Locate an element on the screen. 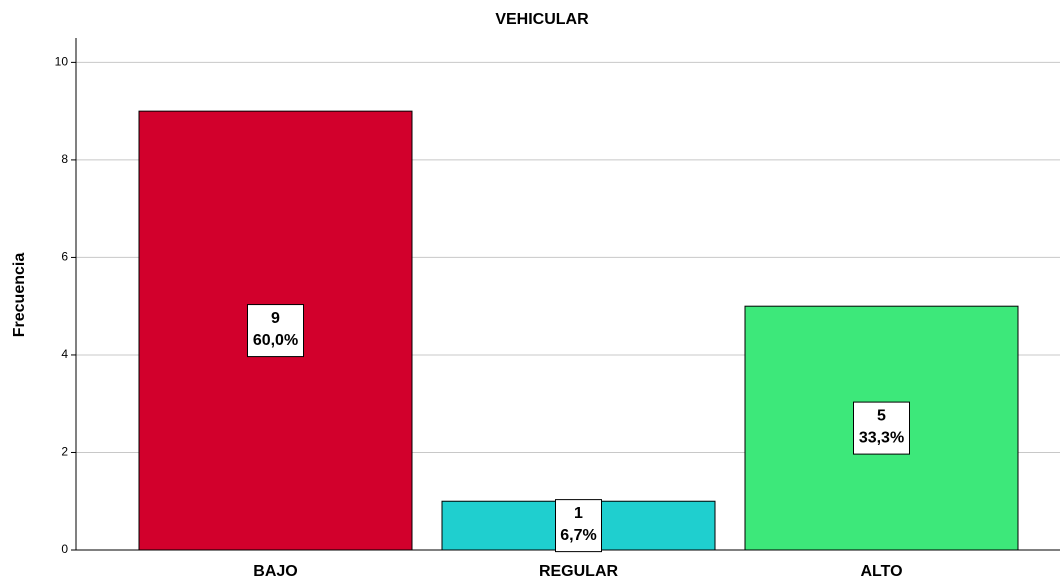  y-tick-label: 6 is located at coordinates (64, 257).